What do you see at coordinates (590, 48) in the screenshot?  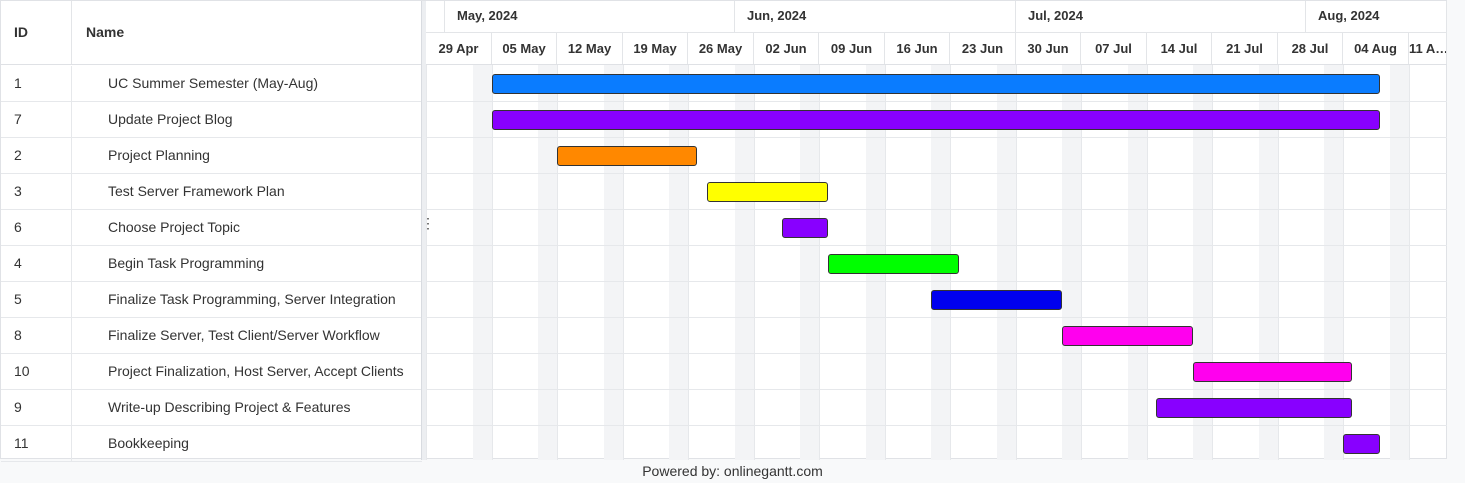 I see `week-header-cell: 12 May` at bounding box center [590, 48].